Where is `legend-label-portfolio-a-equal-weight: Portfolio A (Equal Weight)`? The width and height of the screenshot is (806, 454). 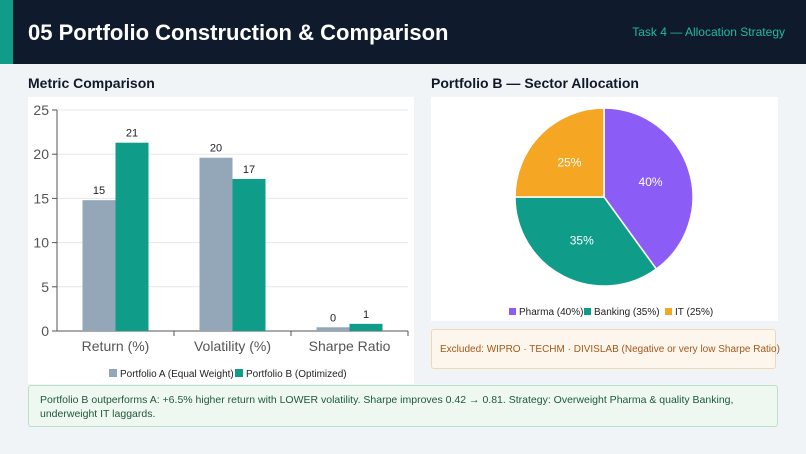
legend-label-portfolio-a-equal-weight: Portfolio A (Equal Weight) is located at coordinates (177, 374).